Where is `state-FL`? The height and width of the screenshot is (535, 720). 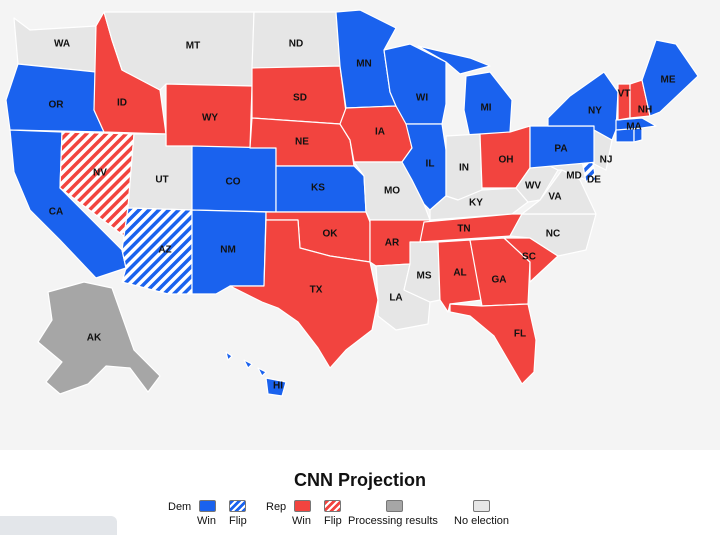 state-FL is located at coordinates (493, 344).